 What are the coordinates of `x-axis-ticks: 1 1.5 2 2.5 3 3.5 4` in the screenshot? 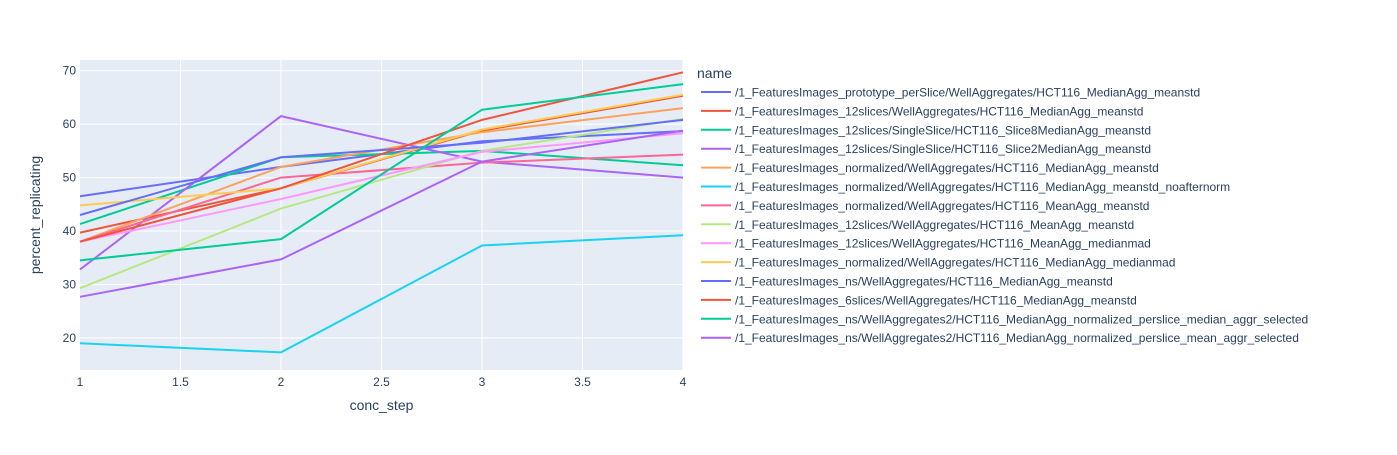 It's located at (382, 382).